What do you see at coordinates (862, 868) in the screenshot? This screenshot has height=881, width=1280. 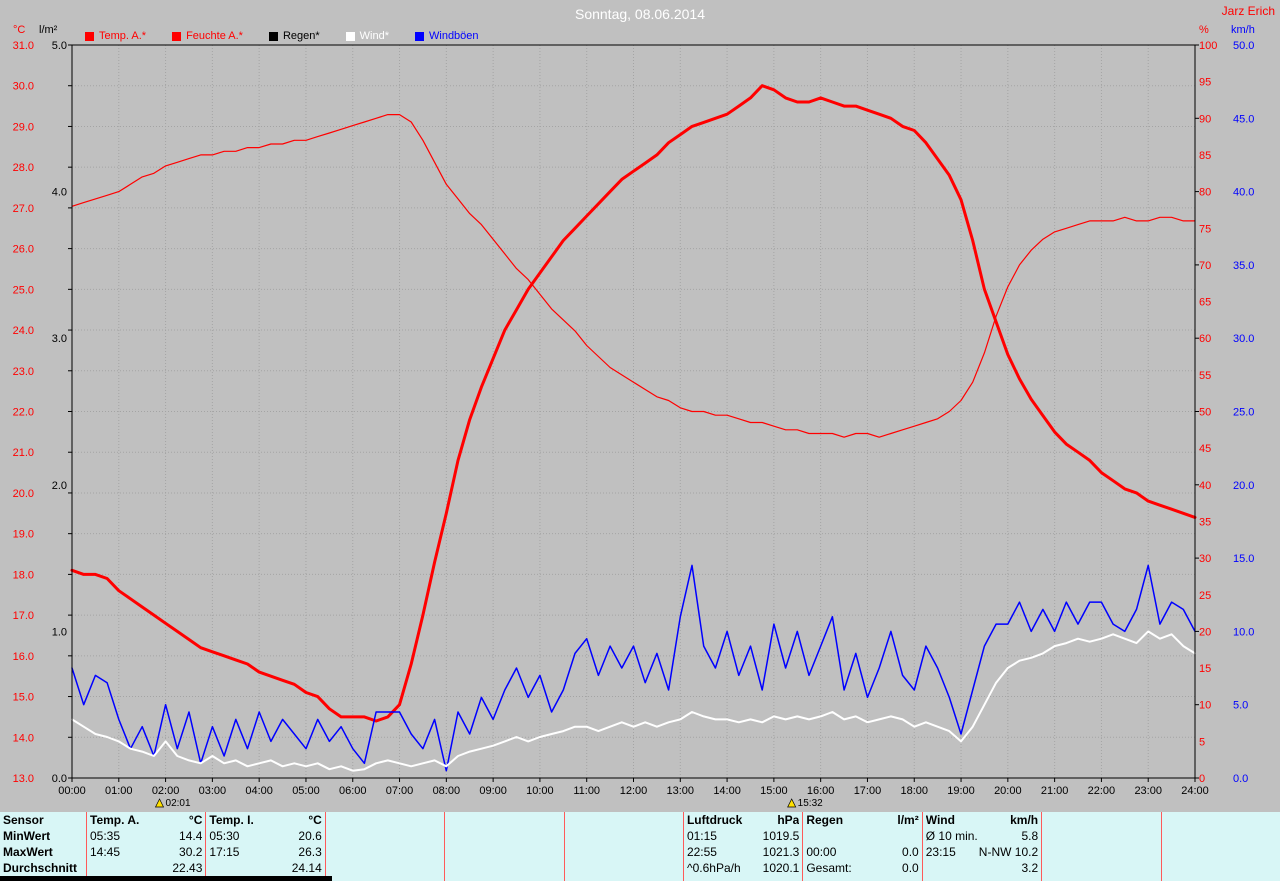 I see `table-cell: Gesamt: 0.0` at bounding box center [862, 868].